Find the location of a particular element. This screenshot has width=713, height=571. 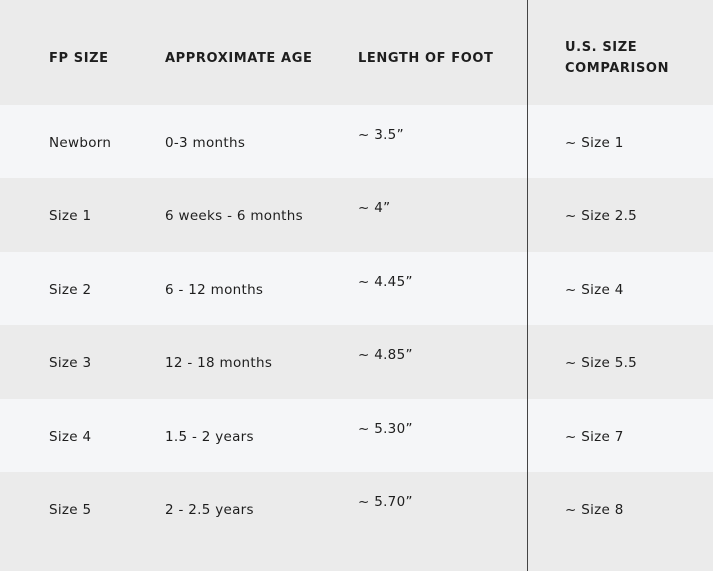

us-size-cell: ~ Size 2.5 is located at coordinates (601, 216).